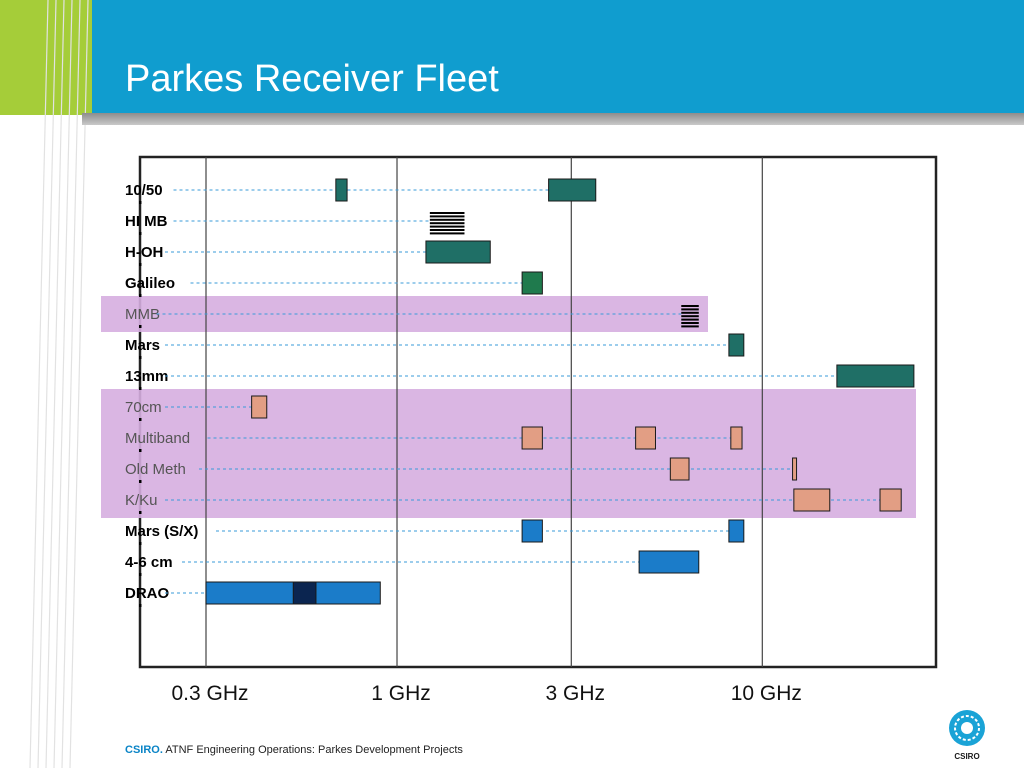  I want to click on x-tick-label: 0.3 GHz, so click(209, 693).